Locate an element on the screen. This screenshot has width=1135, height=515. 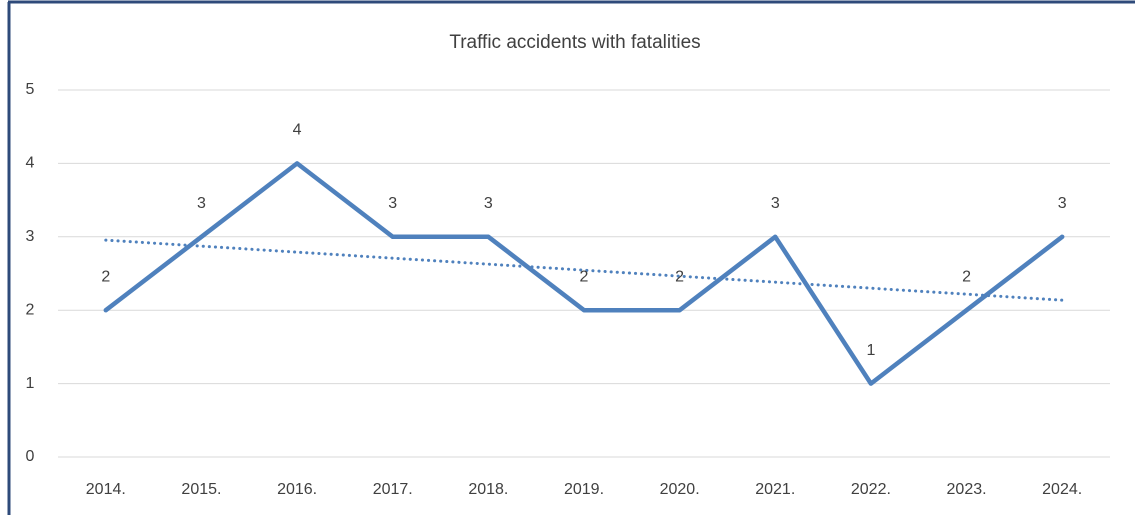
x-tick-label: 2022. is located at coordinates (871, 489).